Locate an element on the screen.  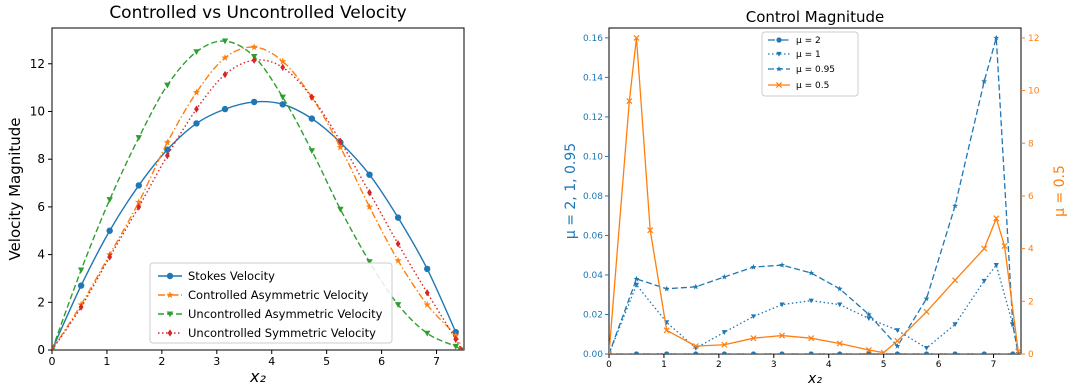
right-y-tick-label: 8 is located at coordinates (1031, 144).